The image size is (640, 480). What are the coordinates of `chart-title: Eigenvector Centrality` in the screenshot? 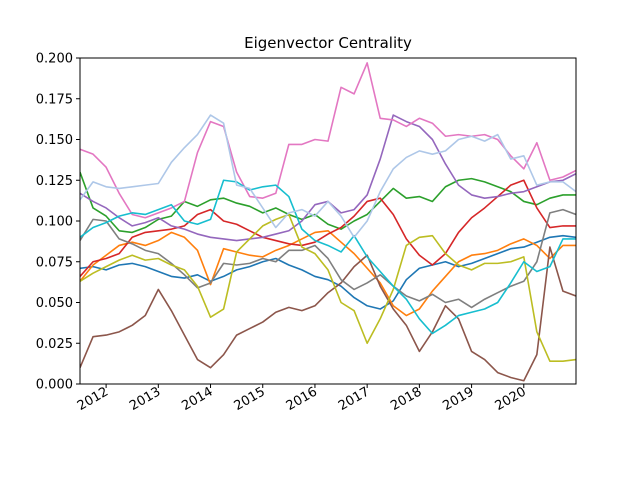 It's located at (328, 43).